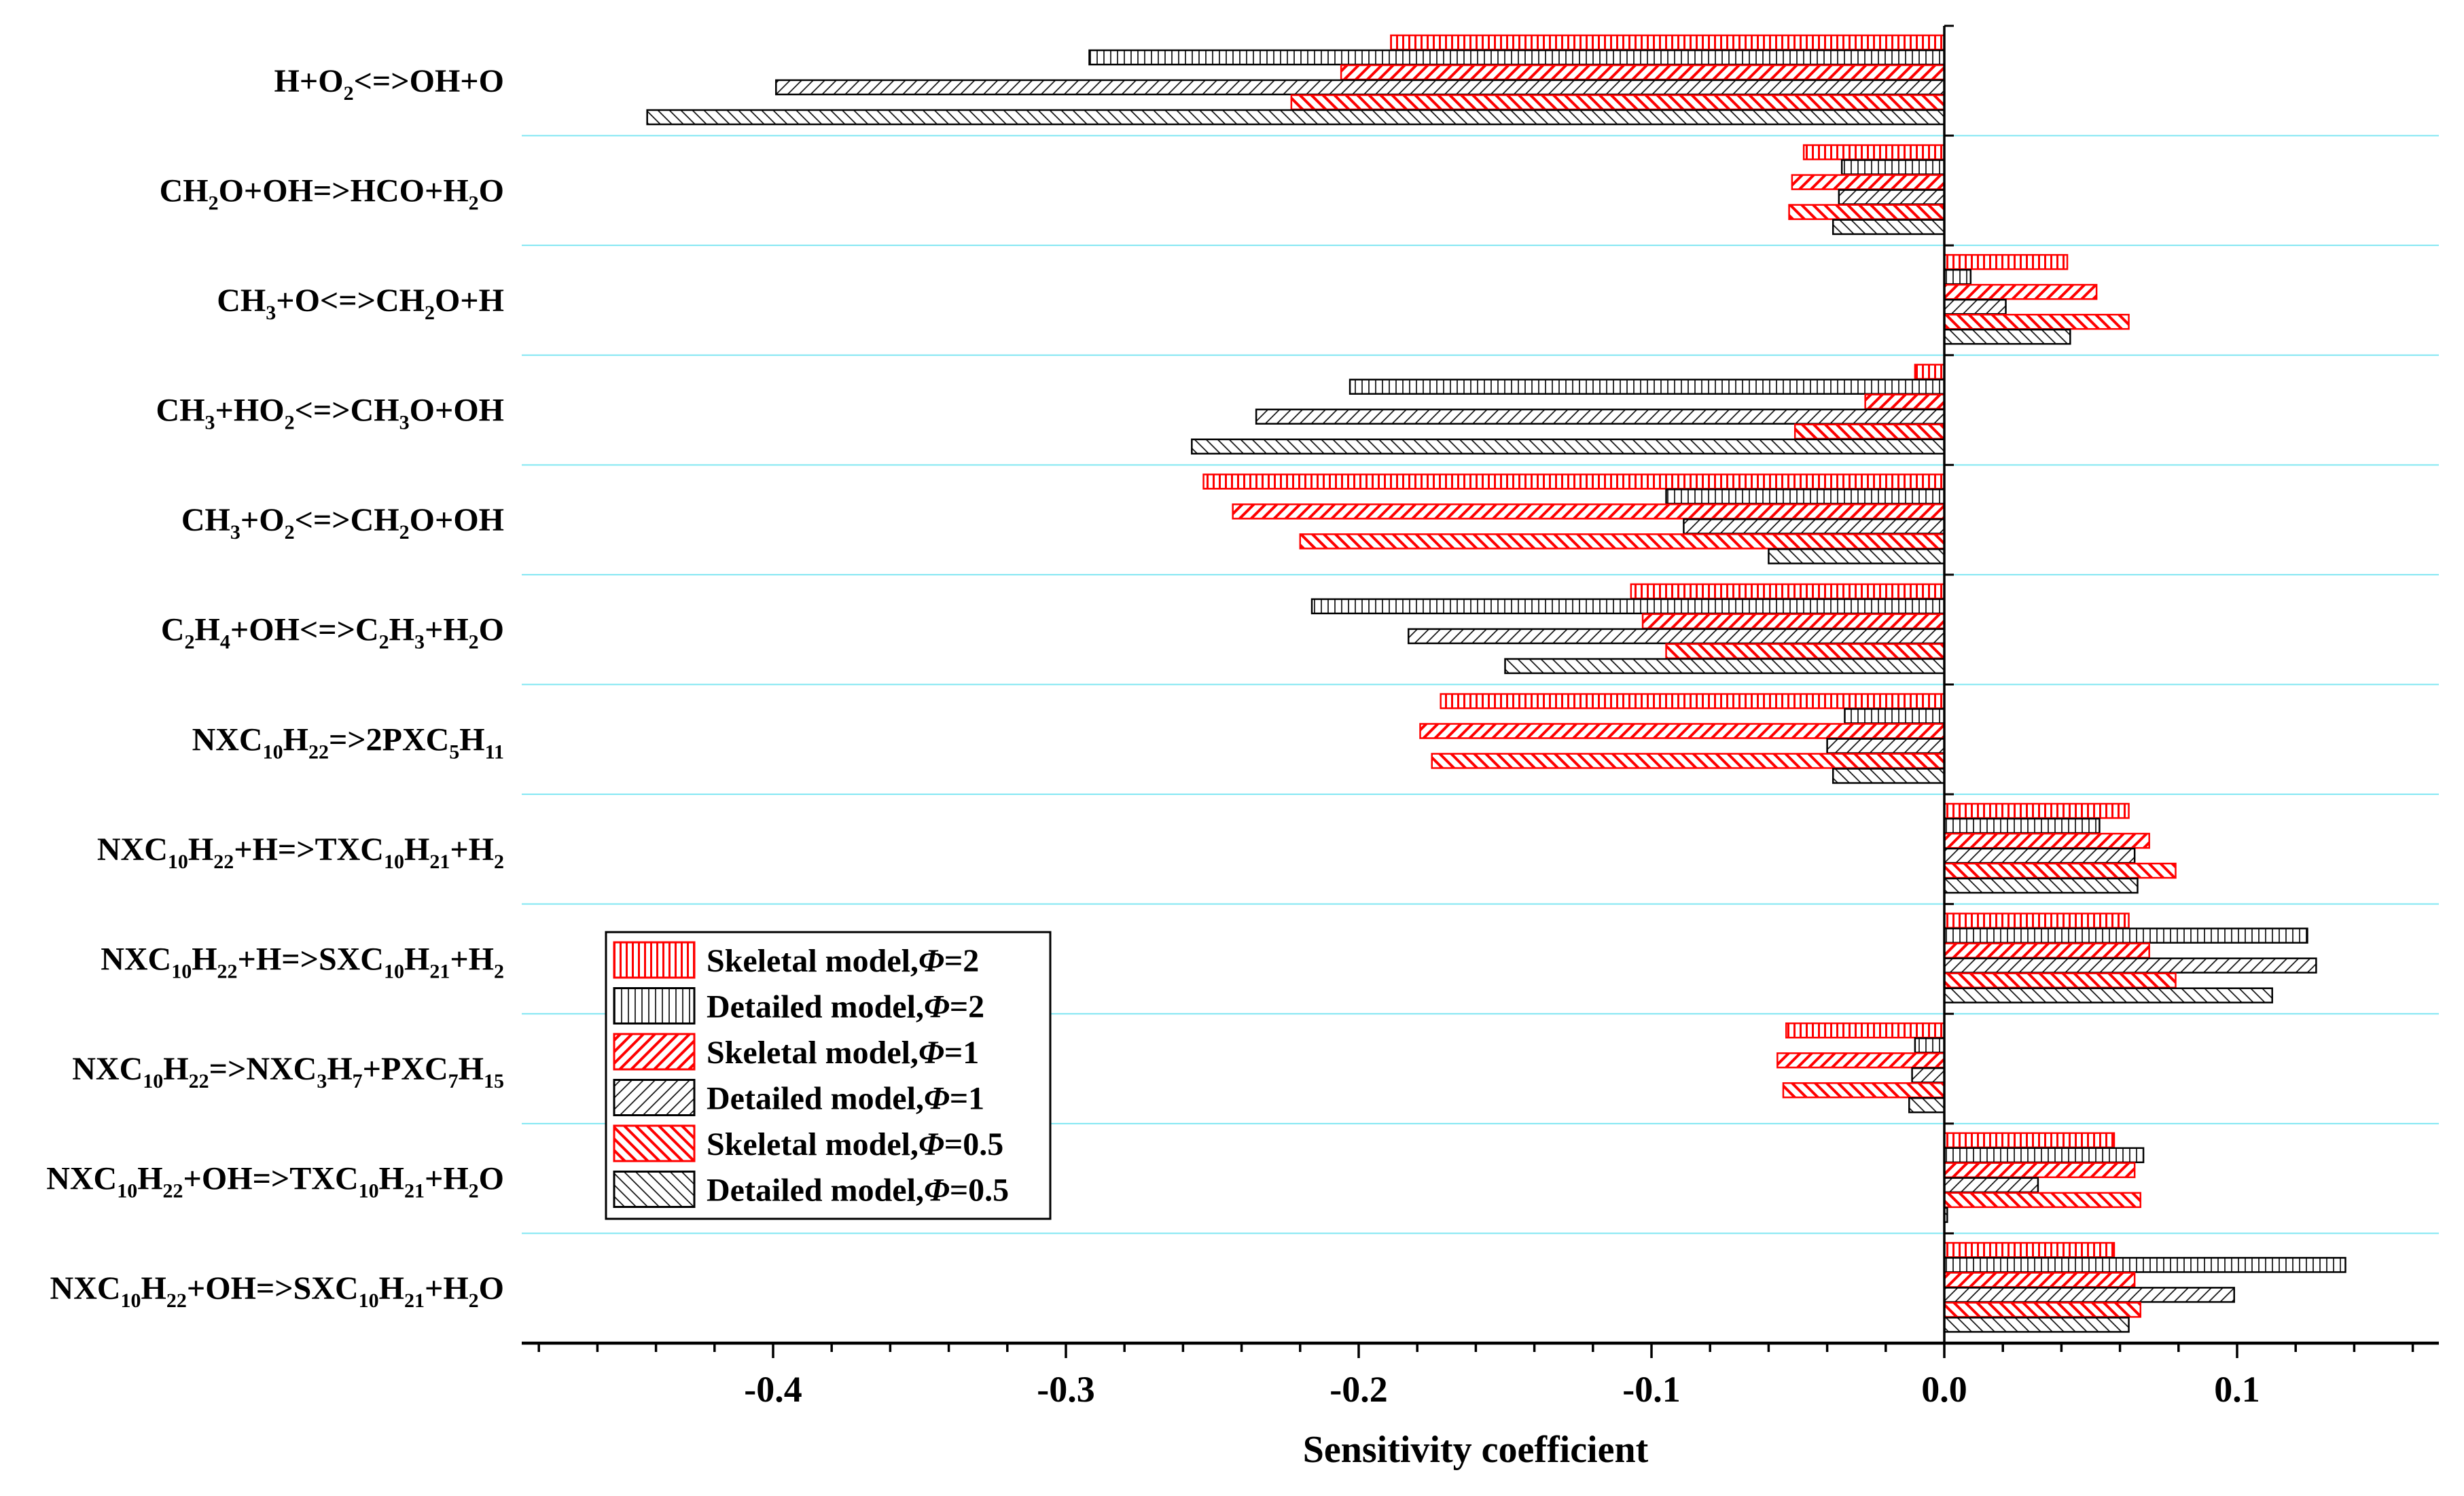  I want to click on category-label: H+O2<=>OH+O, so click(389, 84).